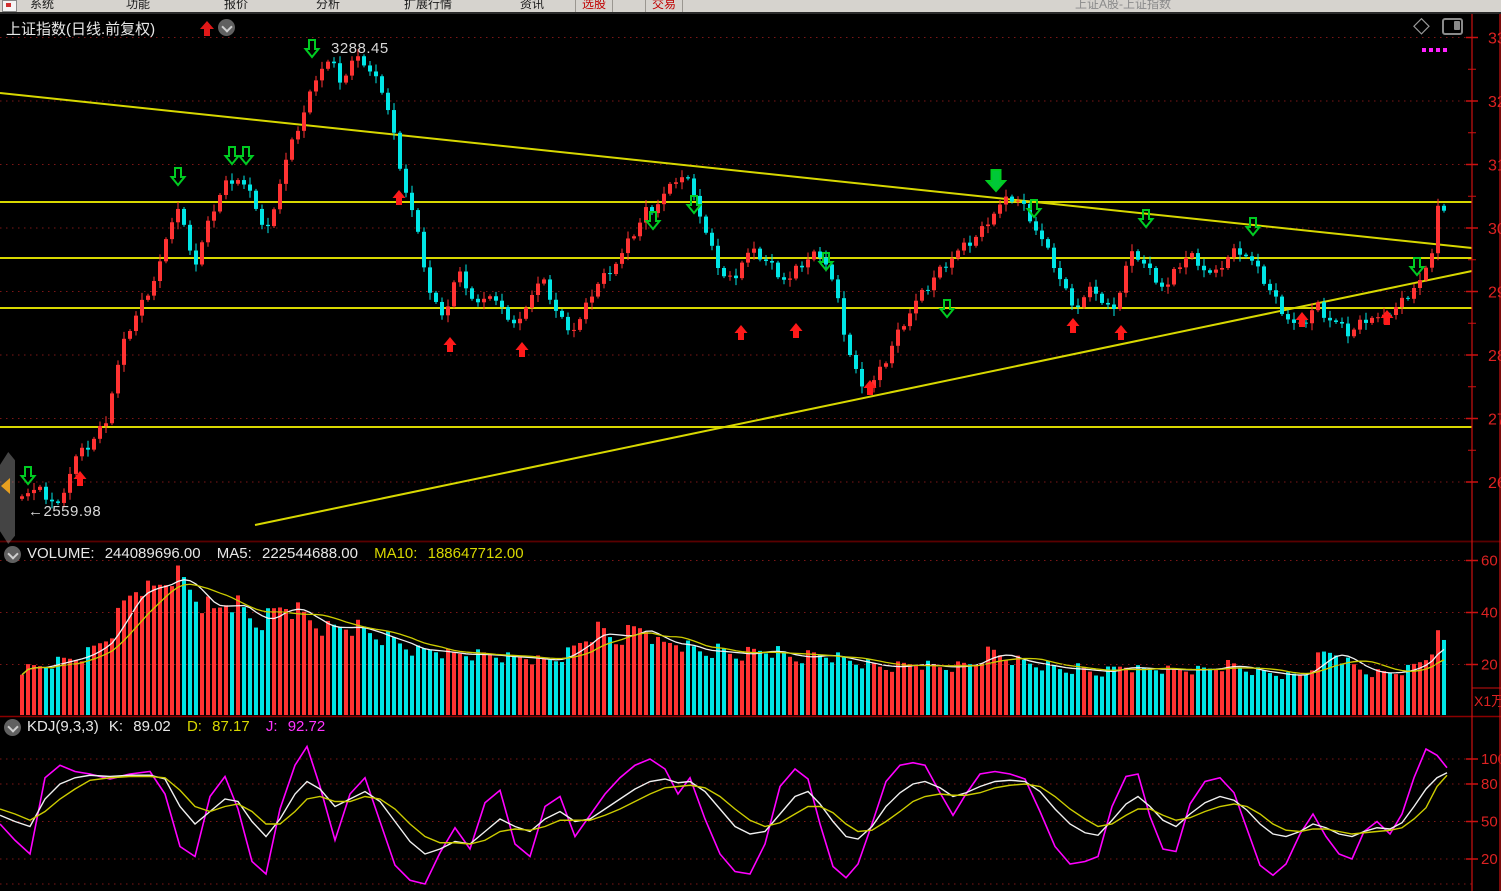 This screenshot has width=1501, height=891. Describe the element at coordinates (532, 5) in the screenshot. I see `menu-item-5: 资讯` at that location.